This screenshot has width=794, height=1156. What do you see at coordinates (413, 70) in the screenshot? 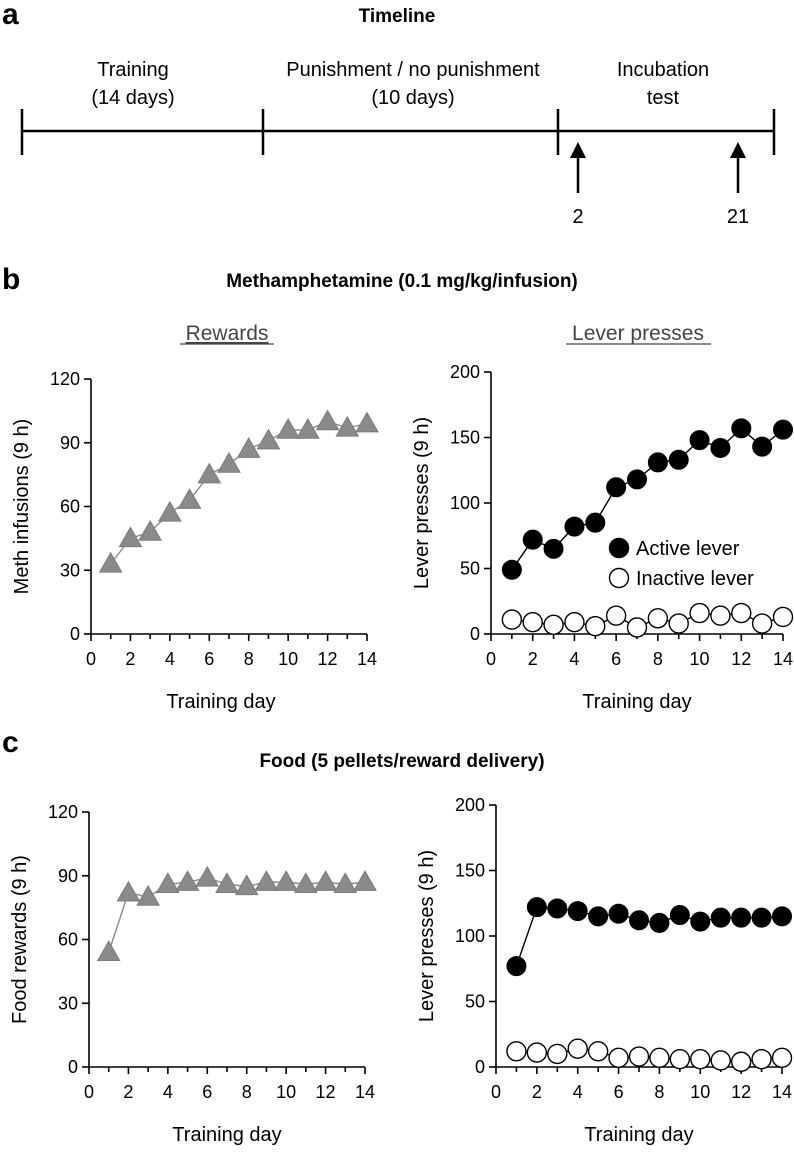
I see `phase-punishment-line1: Punishment / no punishment` at bounding box center [413, 70].